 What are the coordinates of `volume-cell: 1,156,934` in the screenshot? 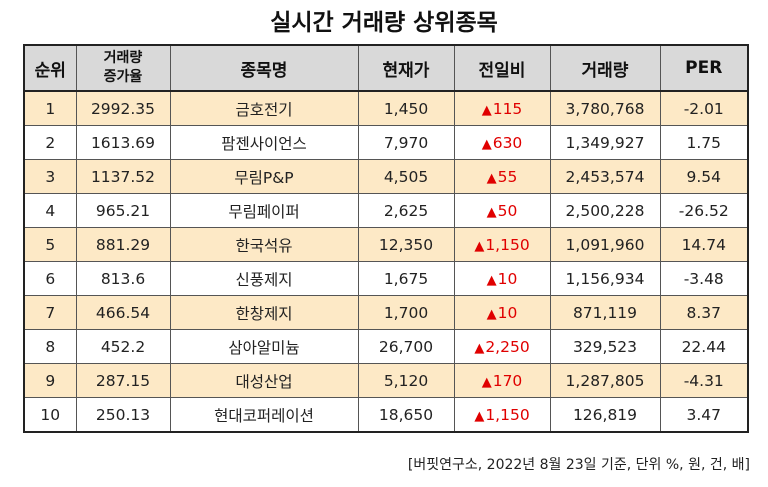 It's located at (605, 278).